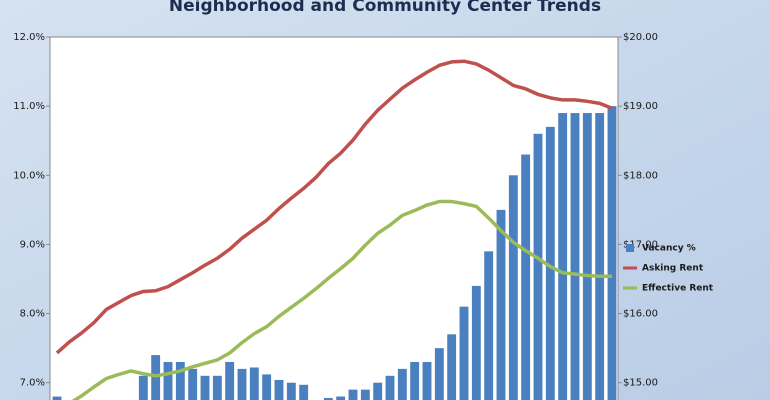 The width and height of the screenshot is (770, 400). What do you see at coordinates (32, 314) in the screenshot?
I see `y-tick-label: 8.0%` at bounding box center [32, 314].